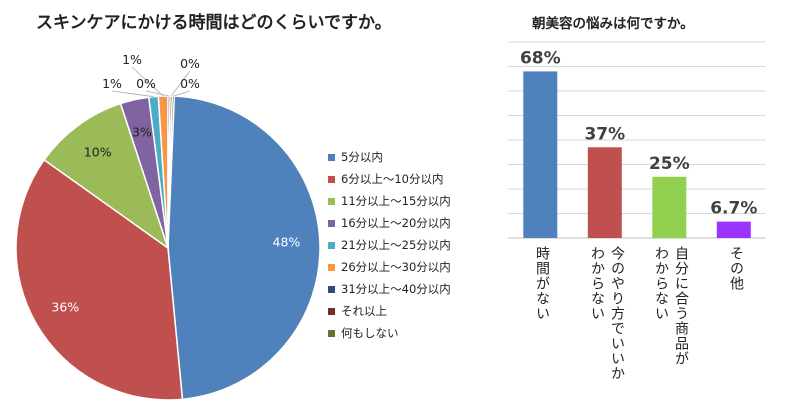 Image resolution: width=800 pixels, height=420 pixels. I want to click on bar-category-label: 自分に合う商品が わからない, so click(671, 306).